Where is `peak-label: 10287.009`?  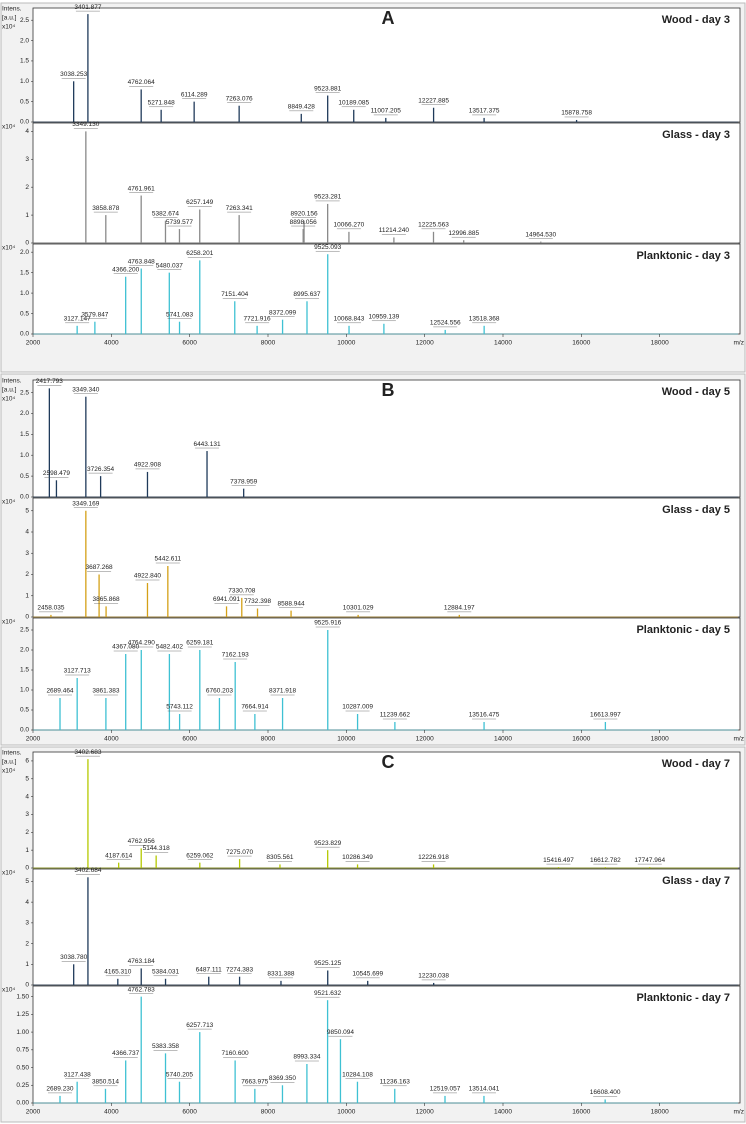 peak-label: 10287.009 is located at coordinates (357, 707).